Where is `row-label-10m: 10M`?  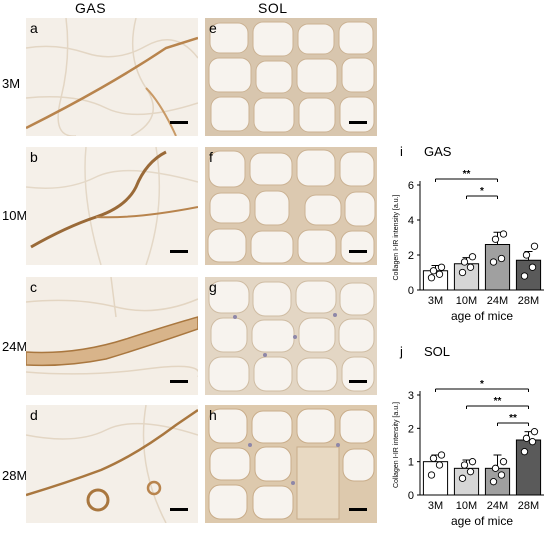 row-label-10m: 10M is located at coordinates (15, 215).